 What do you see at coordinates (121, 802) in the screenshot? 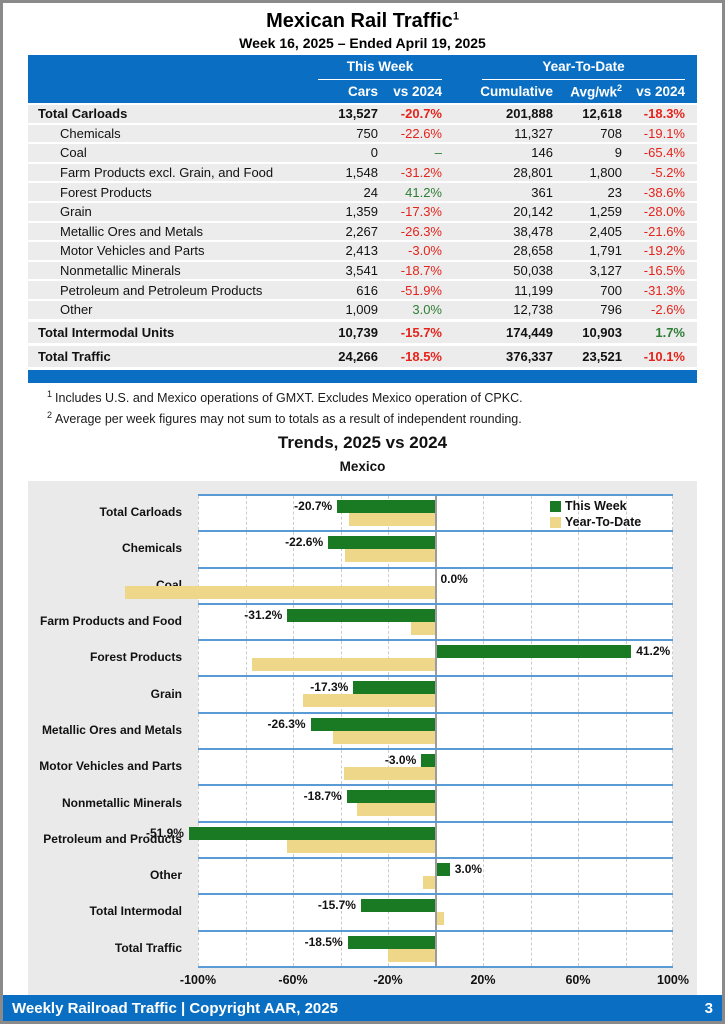
I see `category-label: Nonmetallic Minerals` at bounding box center [121, 802].